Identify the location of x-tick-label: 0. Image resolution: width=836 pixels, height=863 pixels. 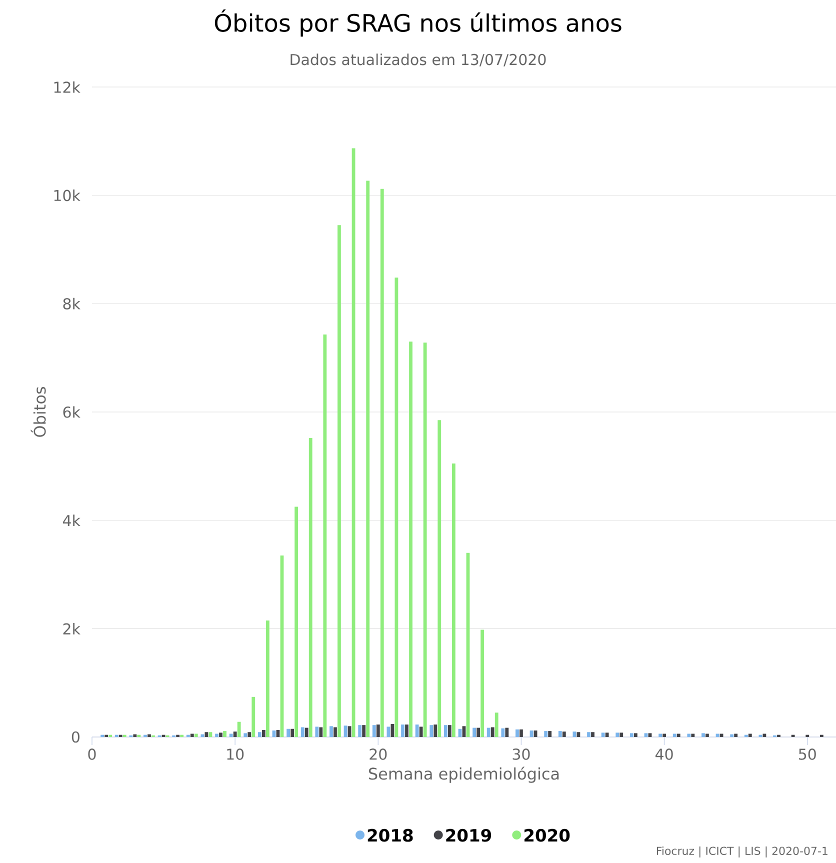
(92, 754).